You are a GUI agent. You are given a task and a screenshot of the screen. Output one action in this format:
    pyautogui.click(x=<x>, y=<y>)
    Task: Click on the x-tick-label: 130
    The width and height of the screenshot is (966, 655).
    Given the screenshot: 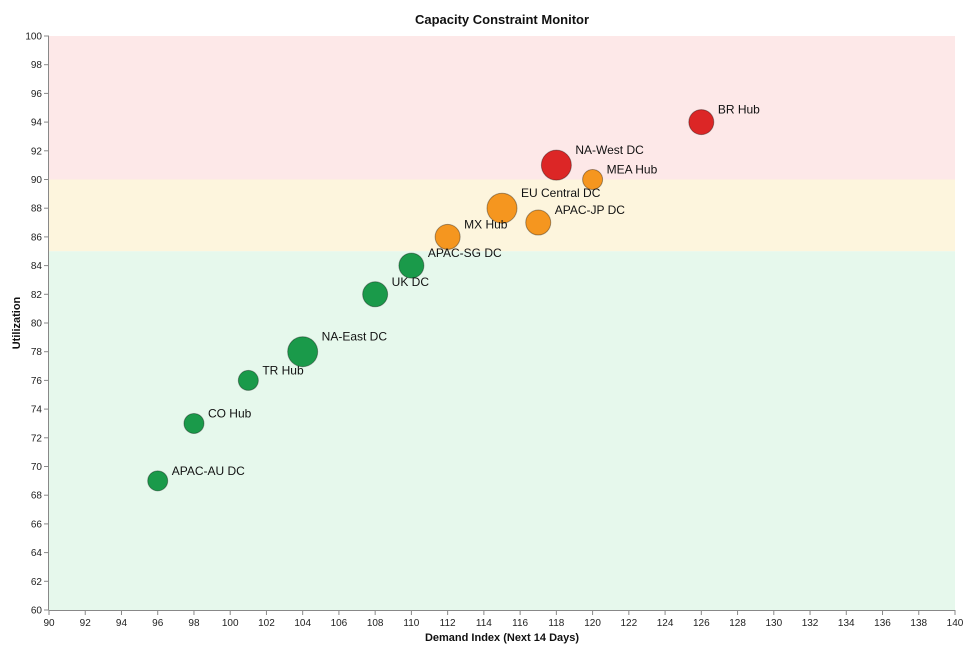 What is the action you would take?
    pyautogui.click(x=773, y=623)
    